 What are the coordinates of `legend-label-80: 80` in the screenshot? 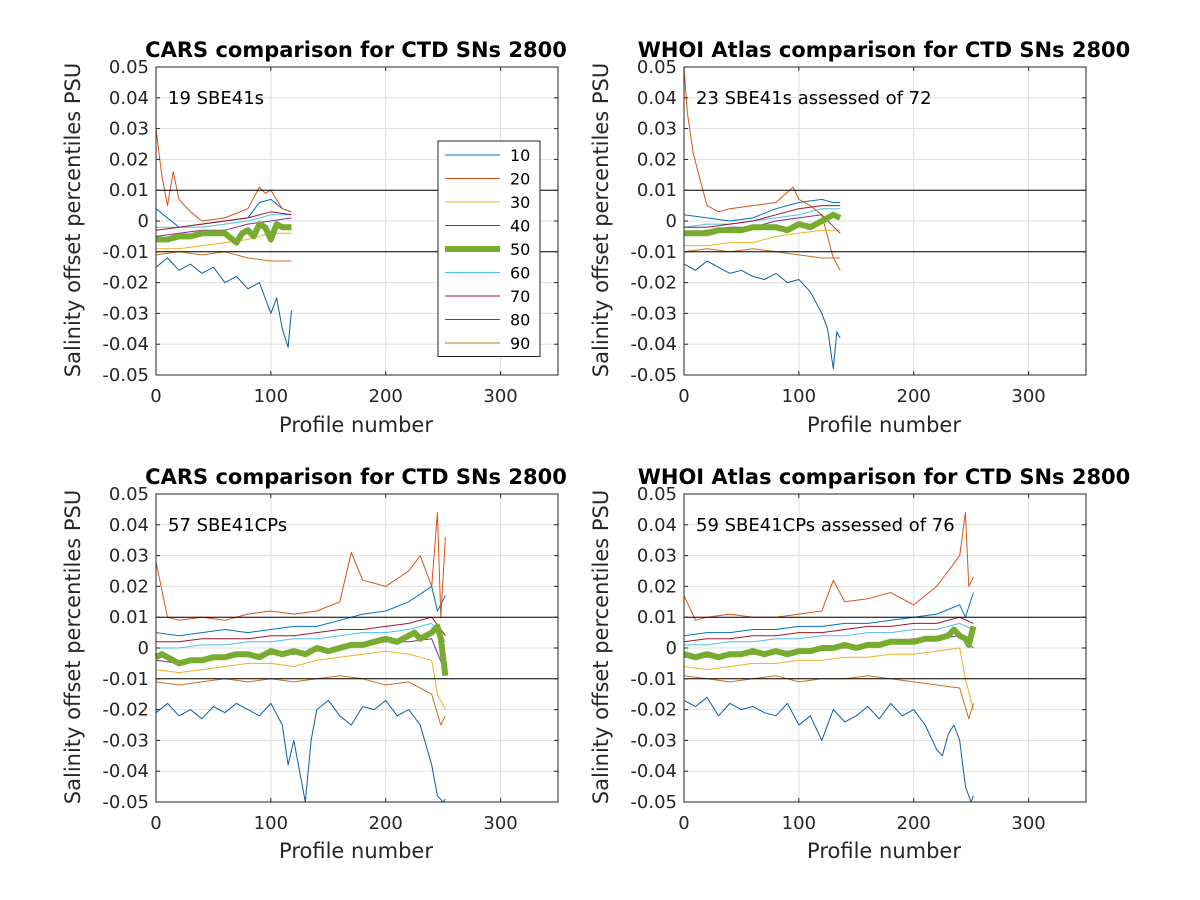 It's located at (520, 320).